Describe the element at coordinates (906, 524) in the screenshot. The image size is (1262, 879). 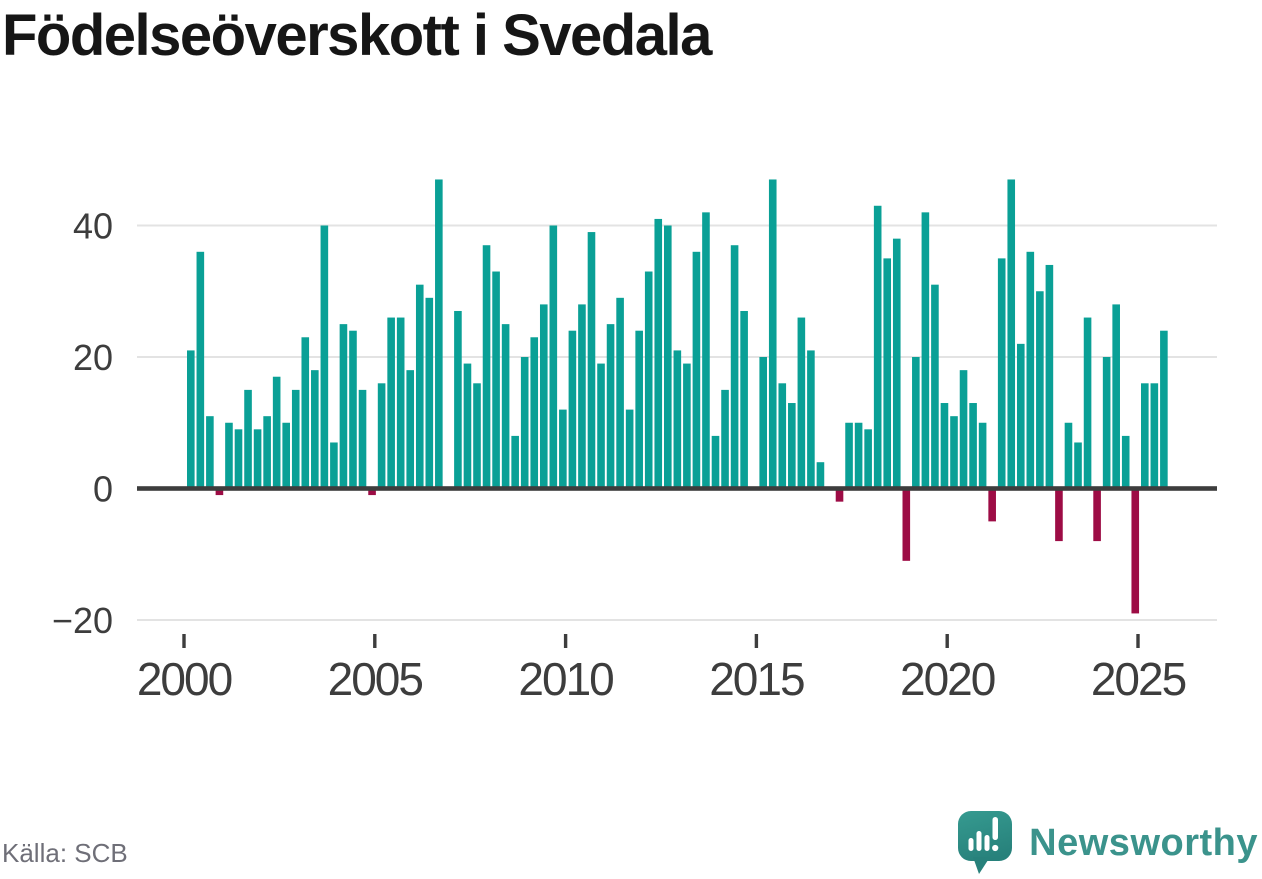
I see `bar-2018-q4` at that location.